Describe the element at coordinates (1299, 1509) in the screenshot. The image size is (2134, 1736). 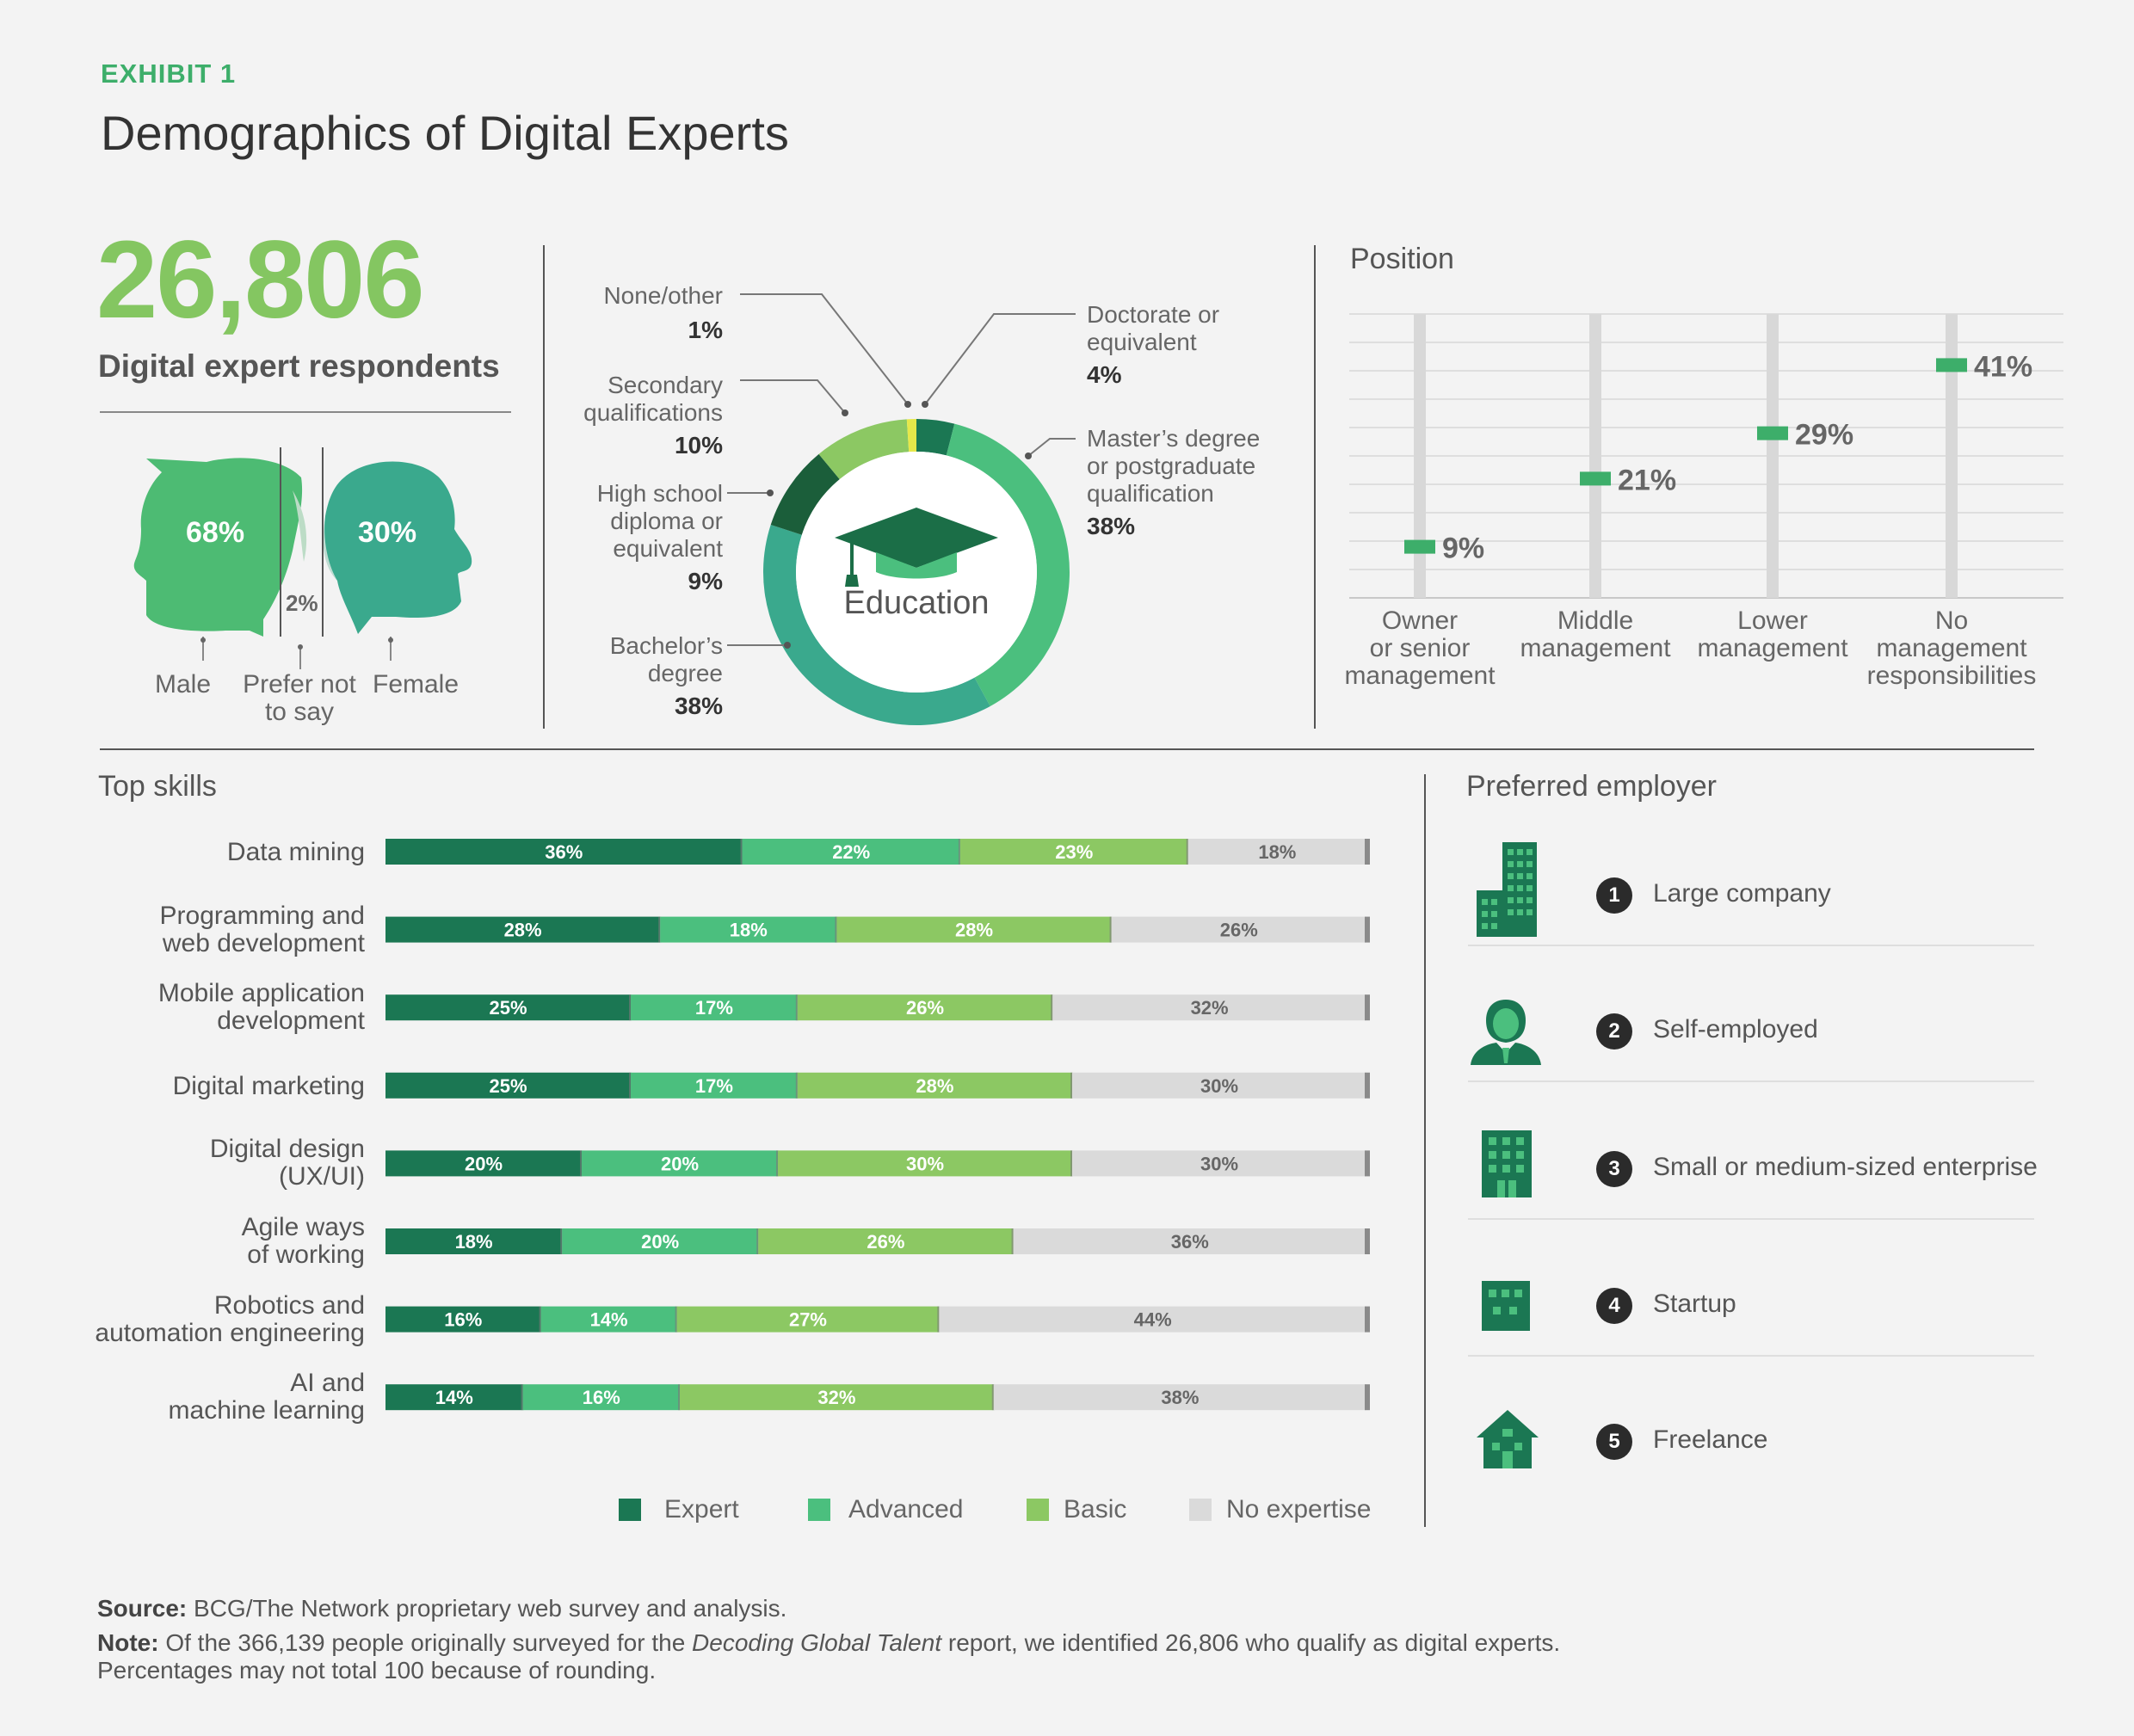
I see `legend-label-none: No expertise` at that location.